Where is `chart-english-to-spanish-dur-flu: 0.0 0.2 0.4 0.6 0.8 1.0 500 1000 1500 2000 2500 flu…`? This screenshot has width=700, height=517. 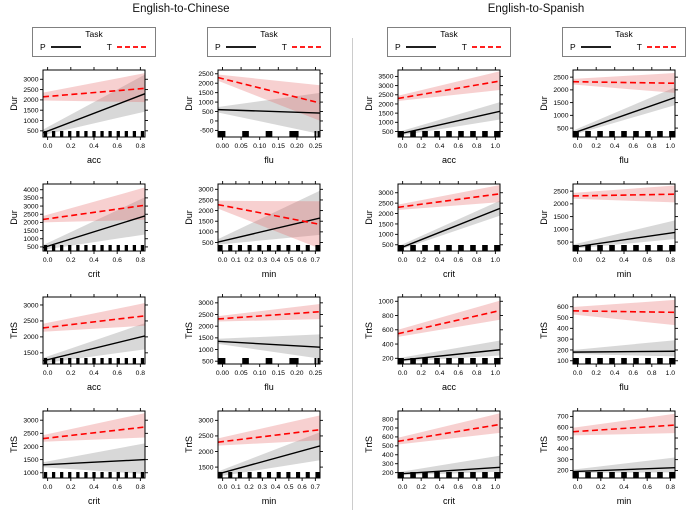 chart-english-to-spanish-dur-flu: 0.0 0.2 0.4 0.6 0.8 1.0 500 1000 1500 2000 2500 flu… is located at coordinates (608, 116).